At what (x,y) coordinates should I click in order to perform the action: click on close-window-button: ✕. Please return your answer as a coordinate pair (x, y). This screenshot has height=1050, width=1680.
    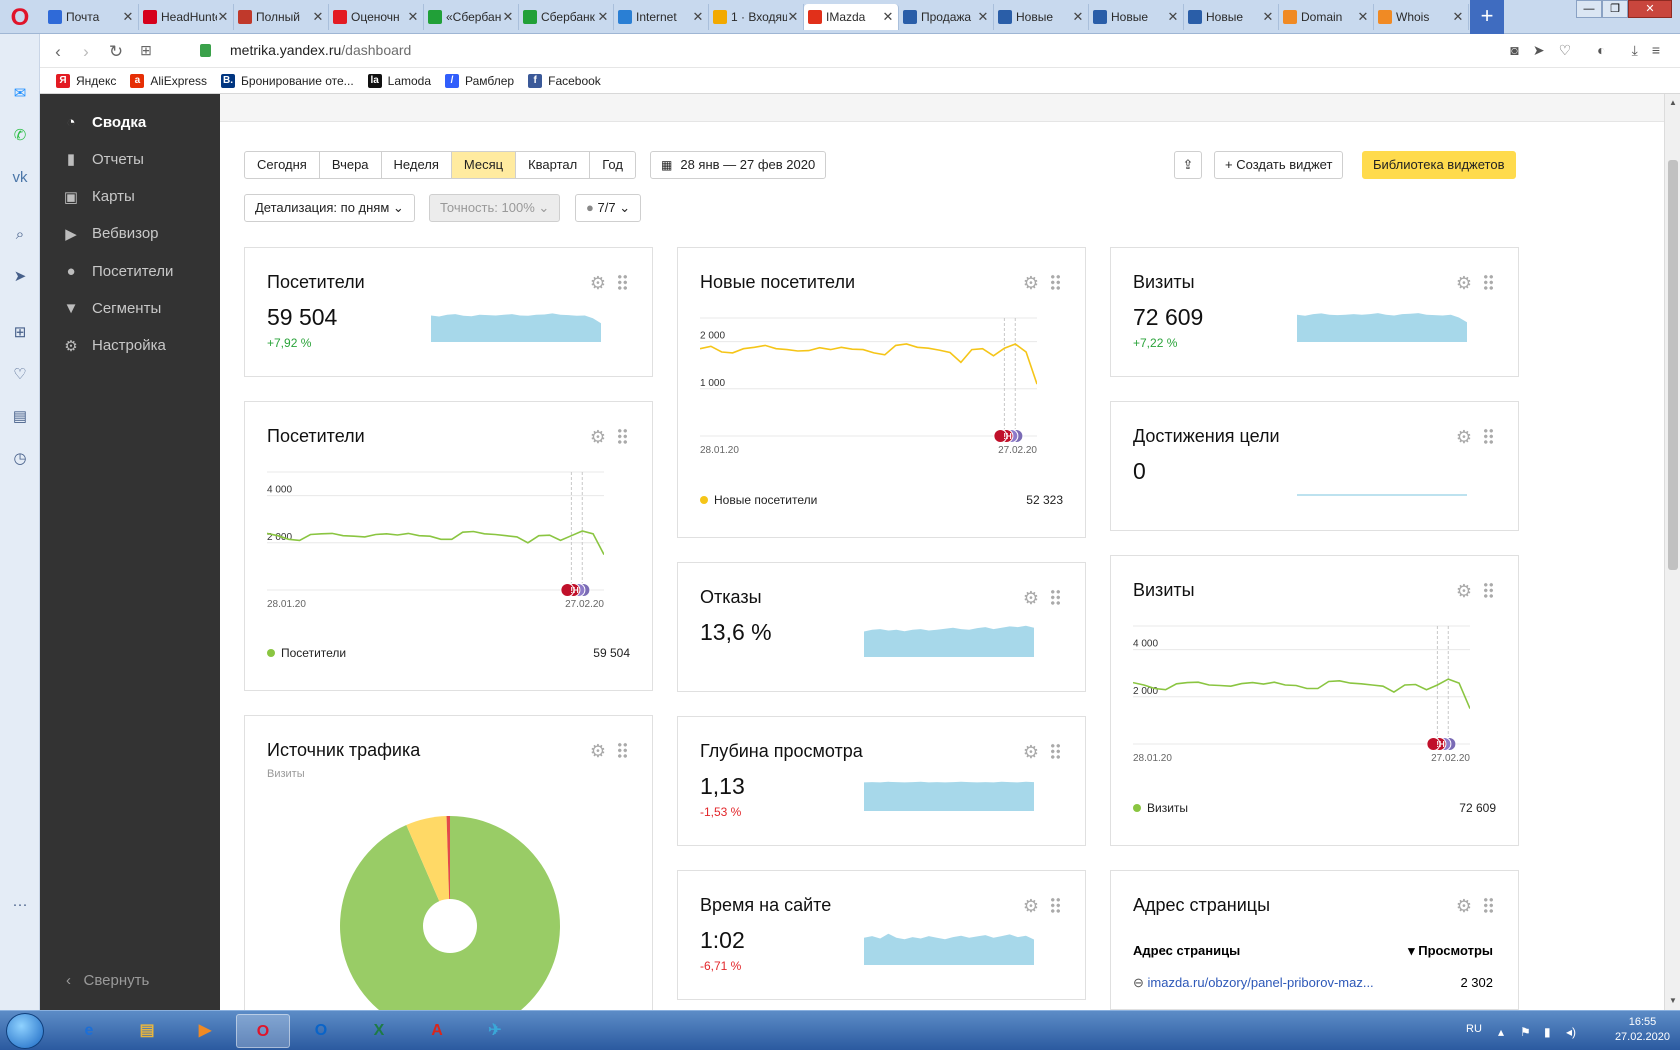
    Looking at the image, I should click on (1650, 9).